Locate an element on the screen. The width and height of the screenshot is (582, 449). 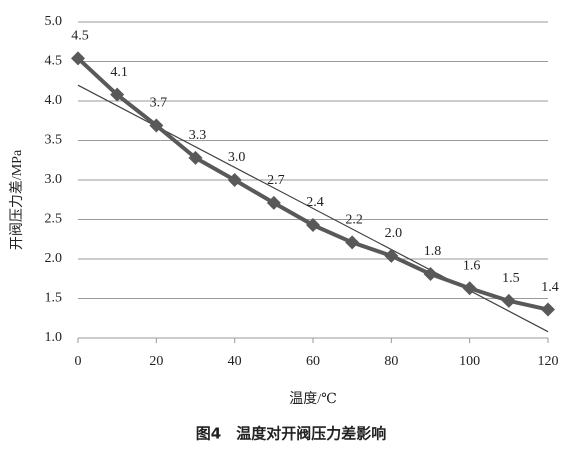
y-tick-label: 3.5 is located at coordinates (54, 140).